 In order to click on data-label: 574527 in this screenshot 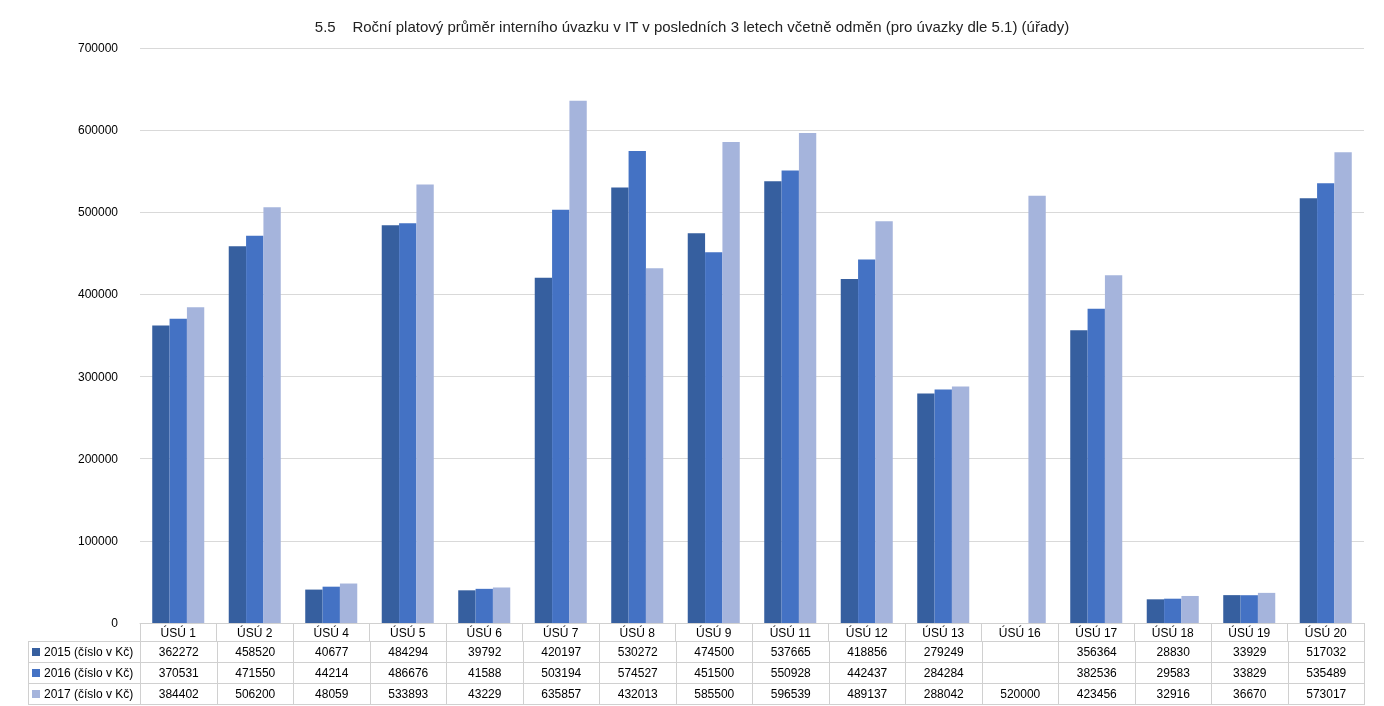, I will do `click(637, 673)`.